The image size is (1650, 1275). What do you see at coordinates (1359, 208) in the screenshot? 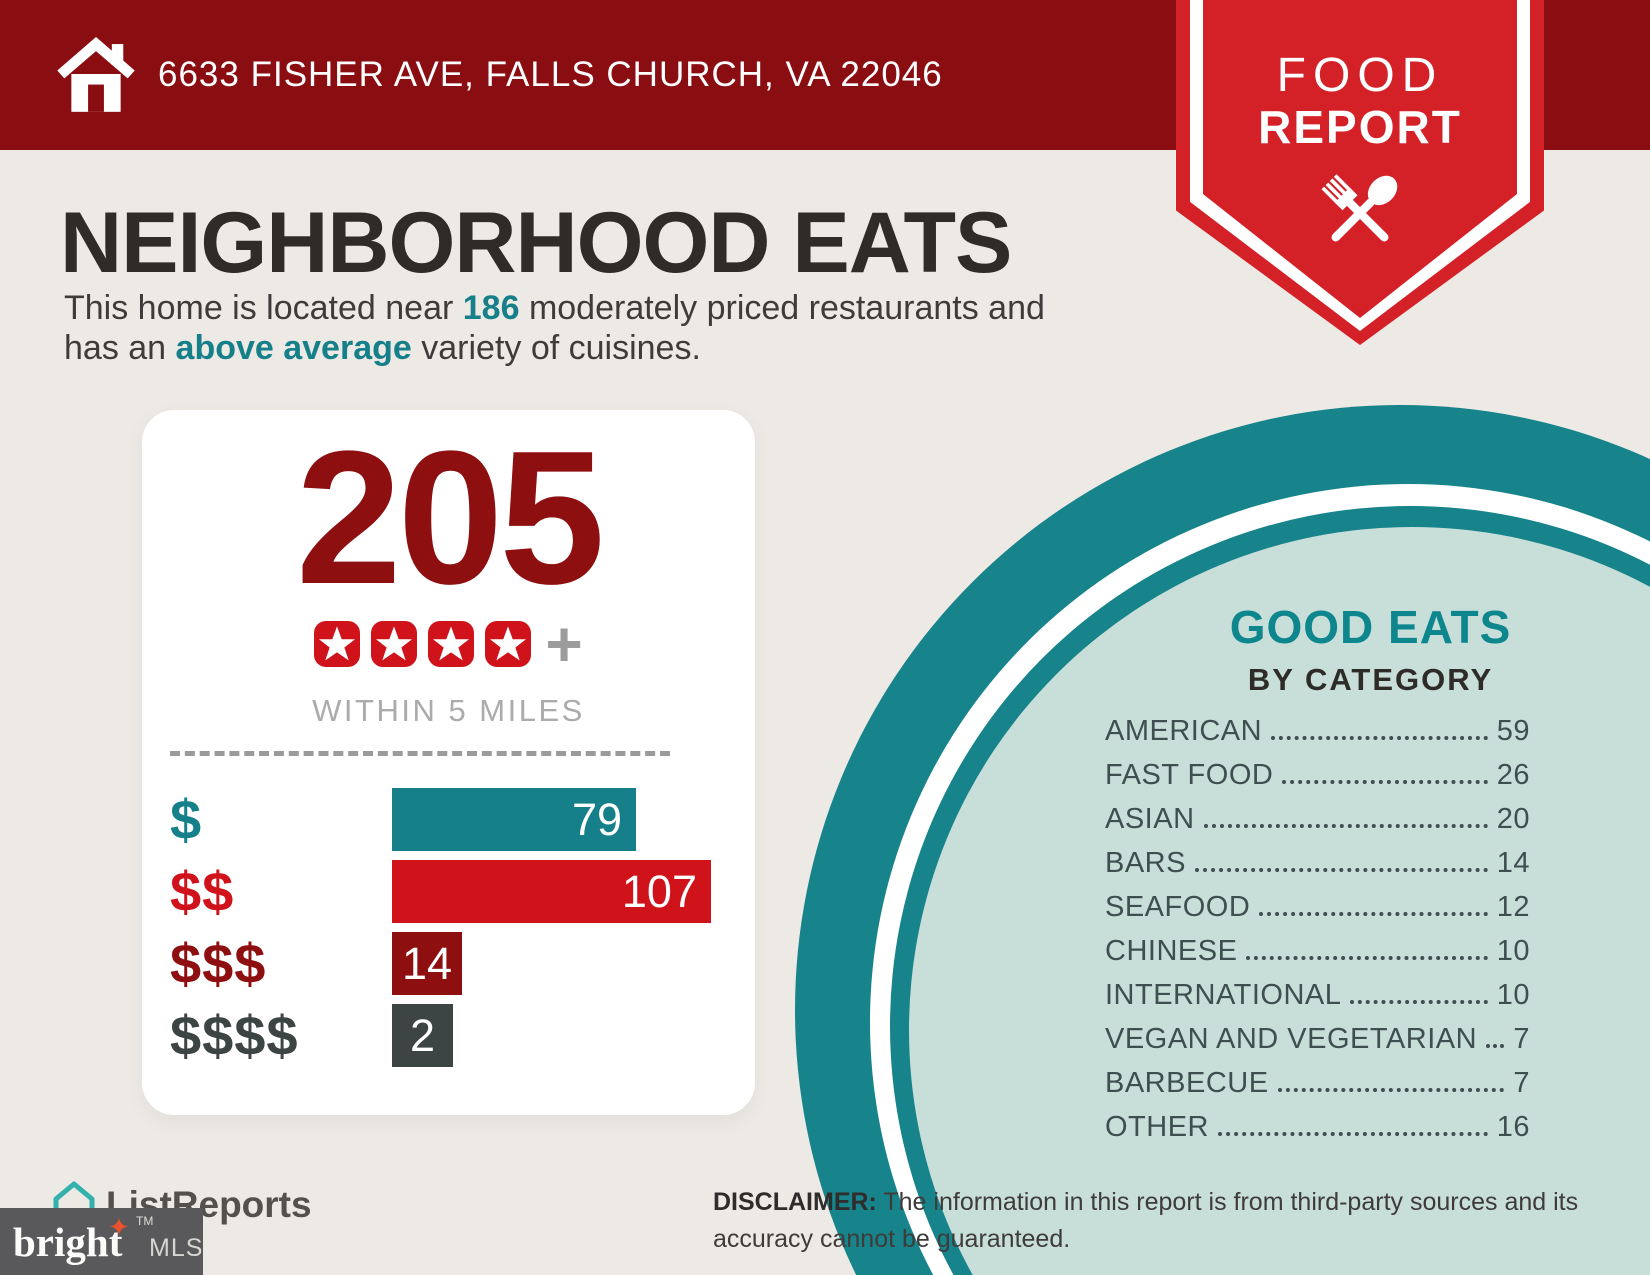
I see `crossed-spoon-fork-icon` at bounding box center [1359, 208].